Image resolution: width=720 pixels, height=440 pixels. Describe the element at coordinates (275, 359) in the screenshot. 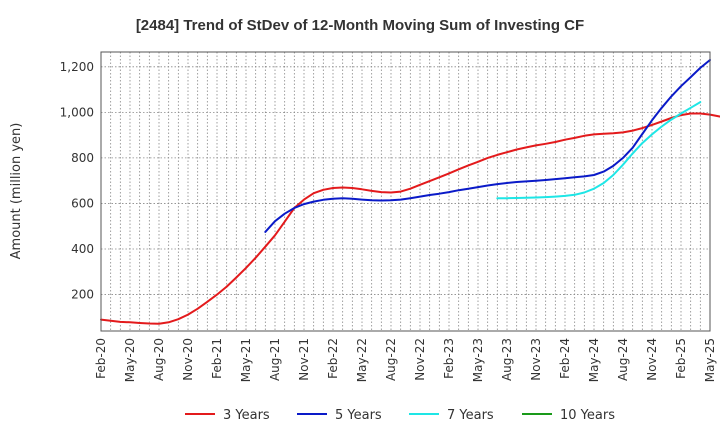

I see `x-tick-label: Aug-21` at that location.